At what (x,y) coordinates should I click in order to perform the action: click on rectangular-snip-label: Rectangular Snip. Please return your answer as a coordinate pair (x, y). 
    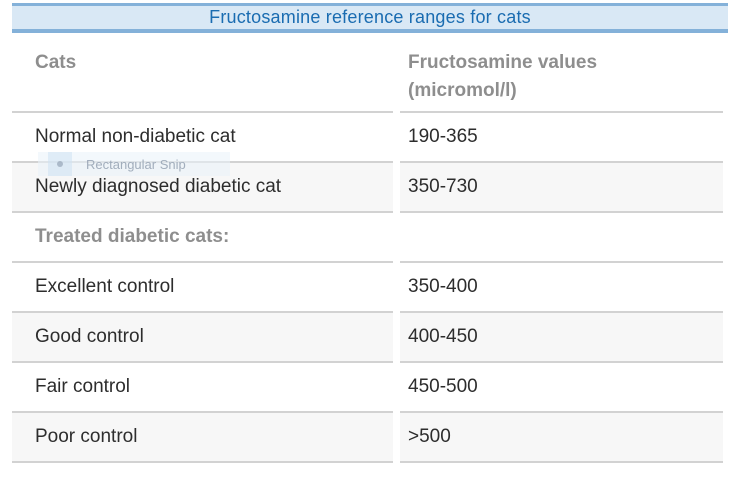
    Looking at the image, I should click on (136, 164).